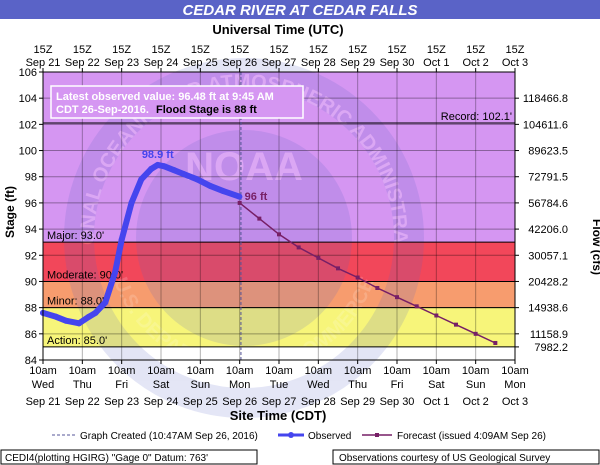 This screenshot has width=600, height=465. What do you see at coordinates (279, 385) in the screenshot?
I see `bottom-axis-day-label: Tue` at bounding box center [279, 385].